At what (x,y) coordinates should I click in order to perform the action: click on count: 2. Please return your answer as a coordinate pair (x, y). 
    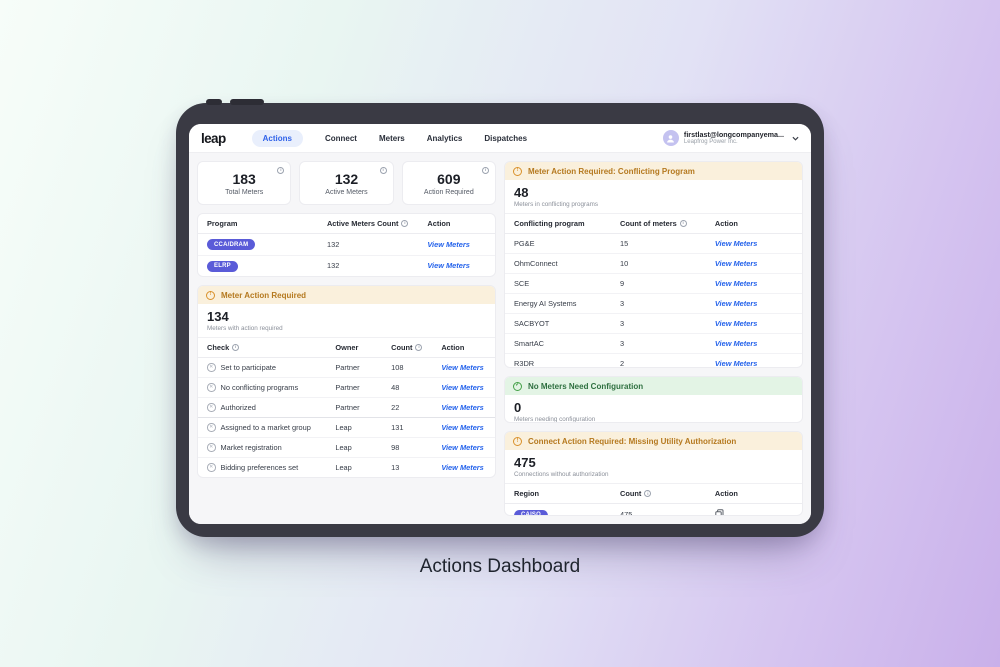
    Looking at the image, I should click on (622, 363).